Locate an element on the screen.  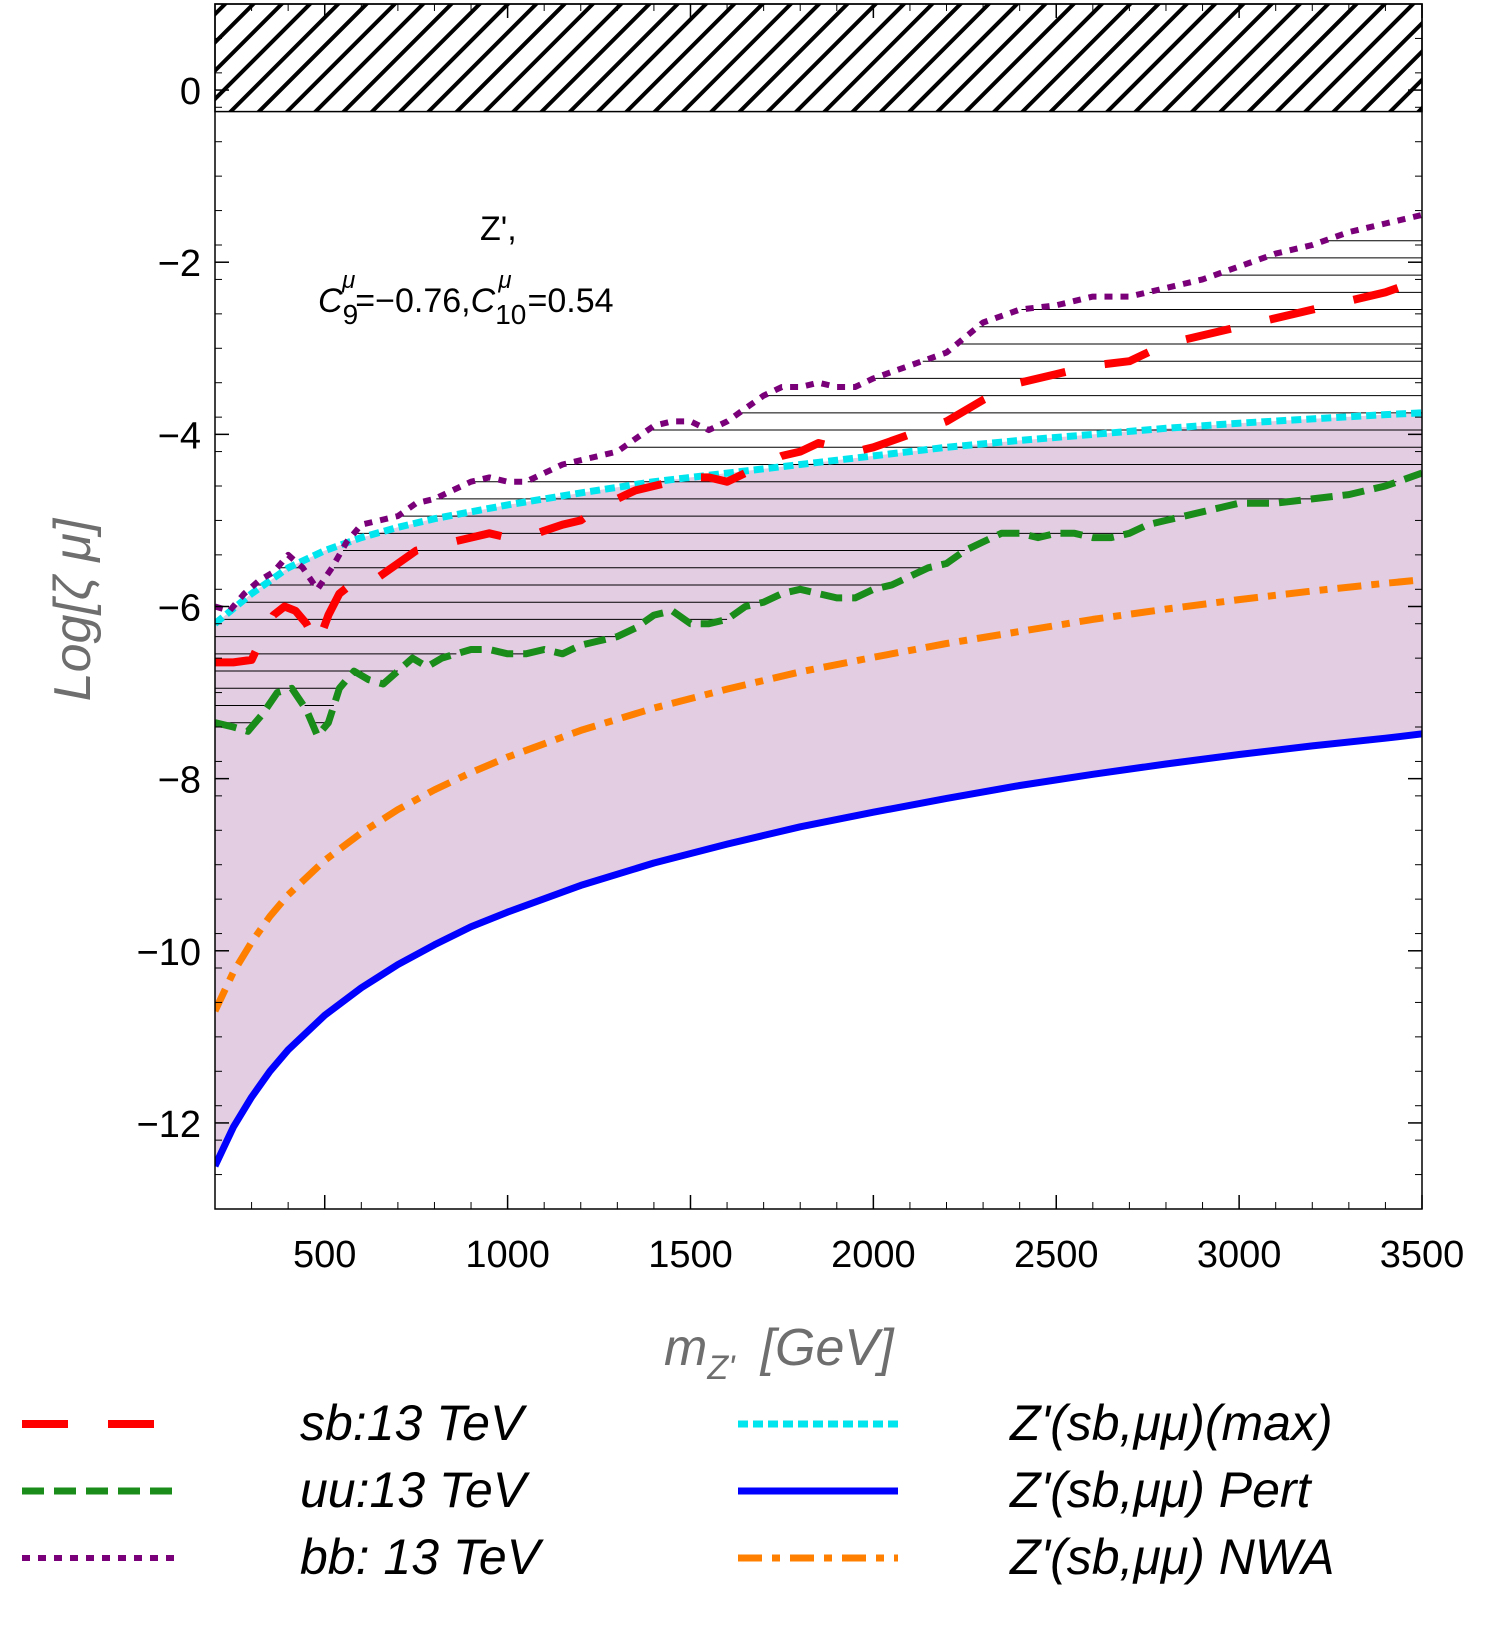
c9-label: C is located at coordinates (330, 301).